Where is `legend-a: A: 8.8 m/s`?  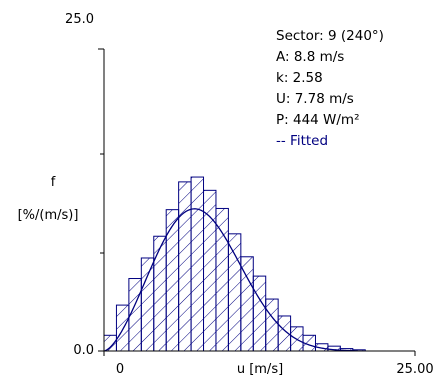 legend-a: A: 8.8 m/s is located at coordinates (310, 57).